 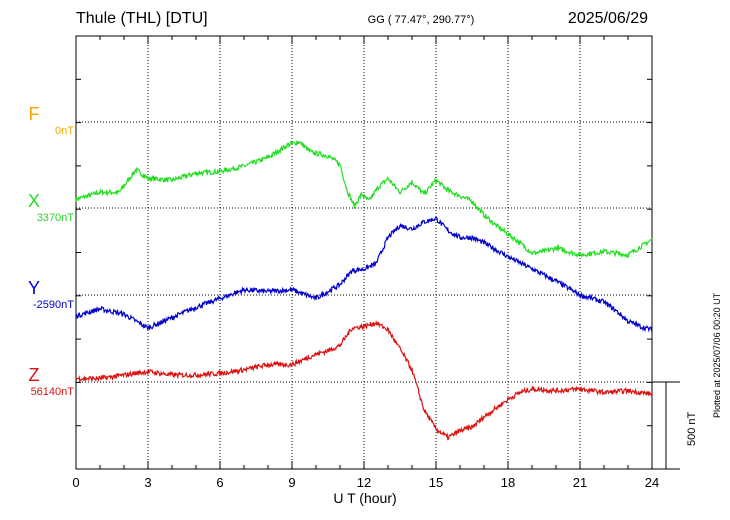 What do you see at coordinates (34, 375) in the screenshot?
I see `channel-name: Z` at bounding box center [34, 375].